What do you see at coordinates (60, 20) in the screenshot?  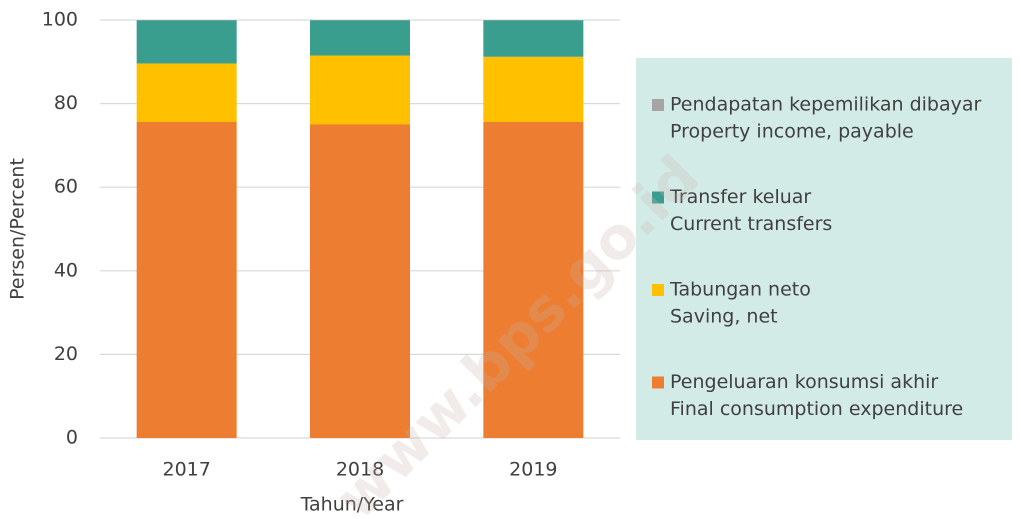 I see `y-tick-label: 100` at bounding box center [60, 20].